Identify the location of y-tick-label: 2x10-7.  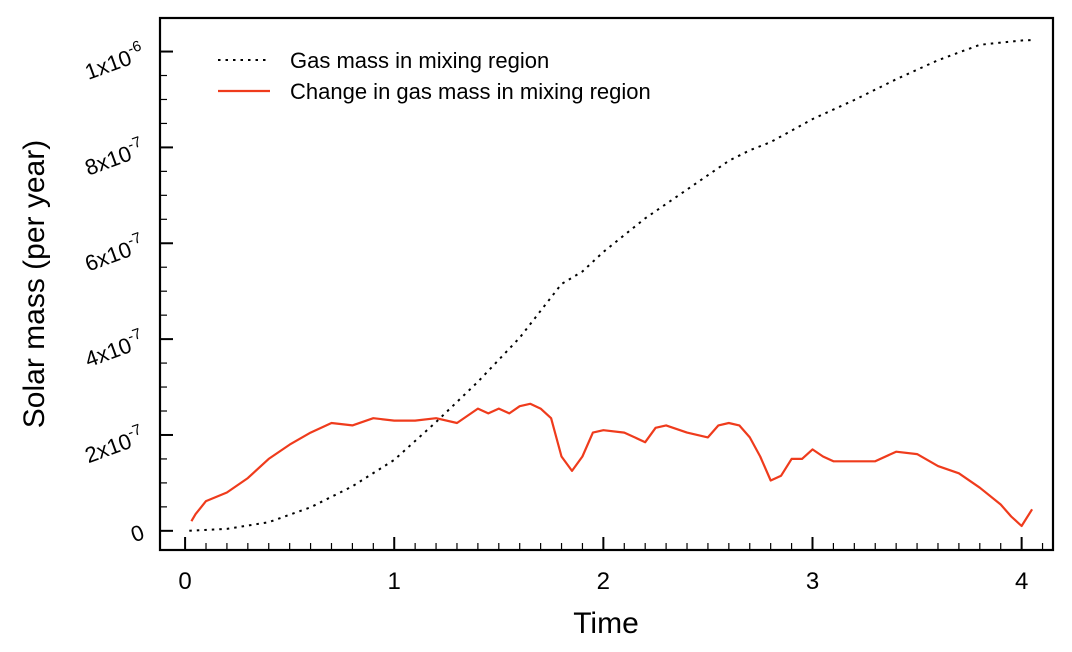
(113, 444).